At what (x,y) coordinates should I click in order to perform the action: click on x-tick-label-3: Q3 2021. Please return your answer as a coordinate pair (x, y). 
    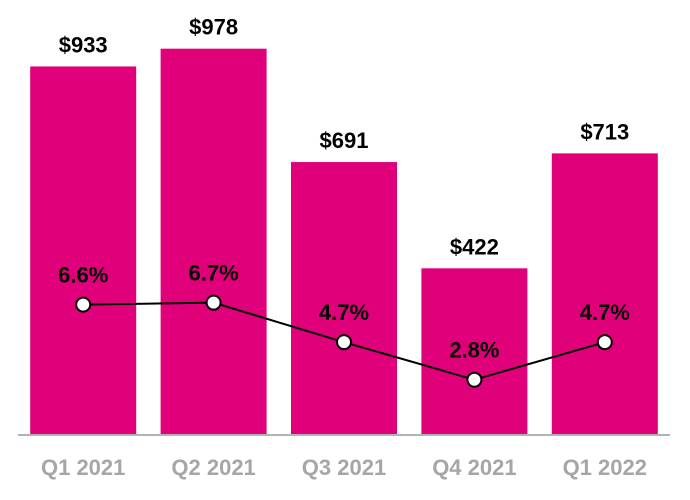
    Looking at the image, I should click on (344, 467).